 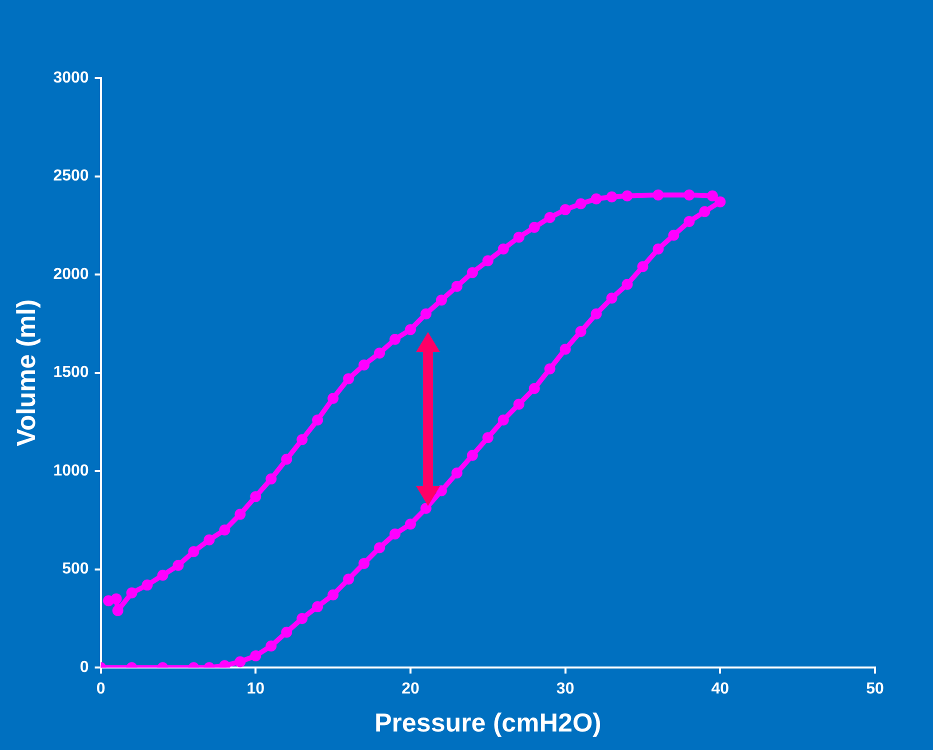 I want to click on x-tick-label: 10, so click(x=255, y=689).